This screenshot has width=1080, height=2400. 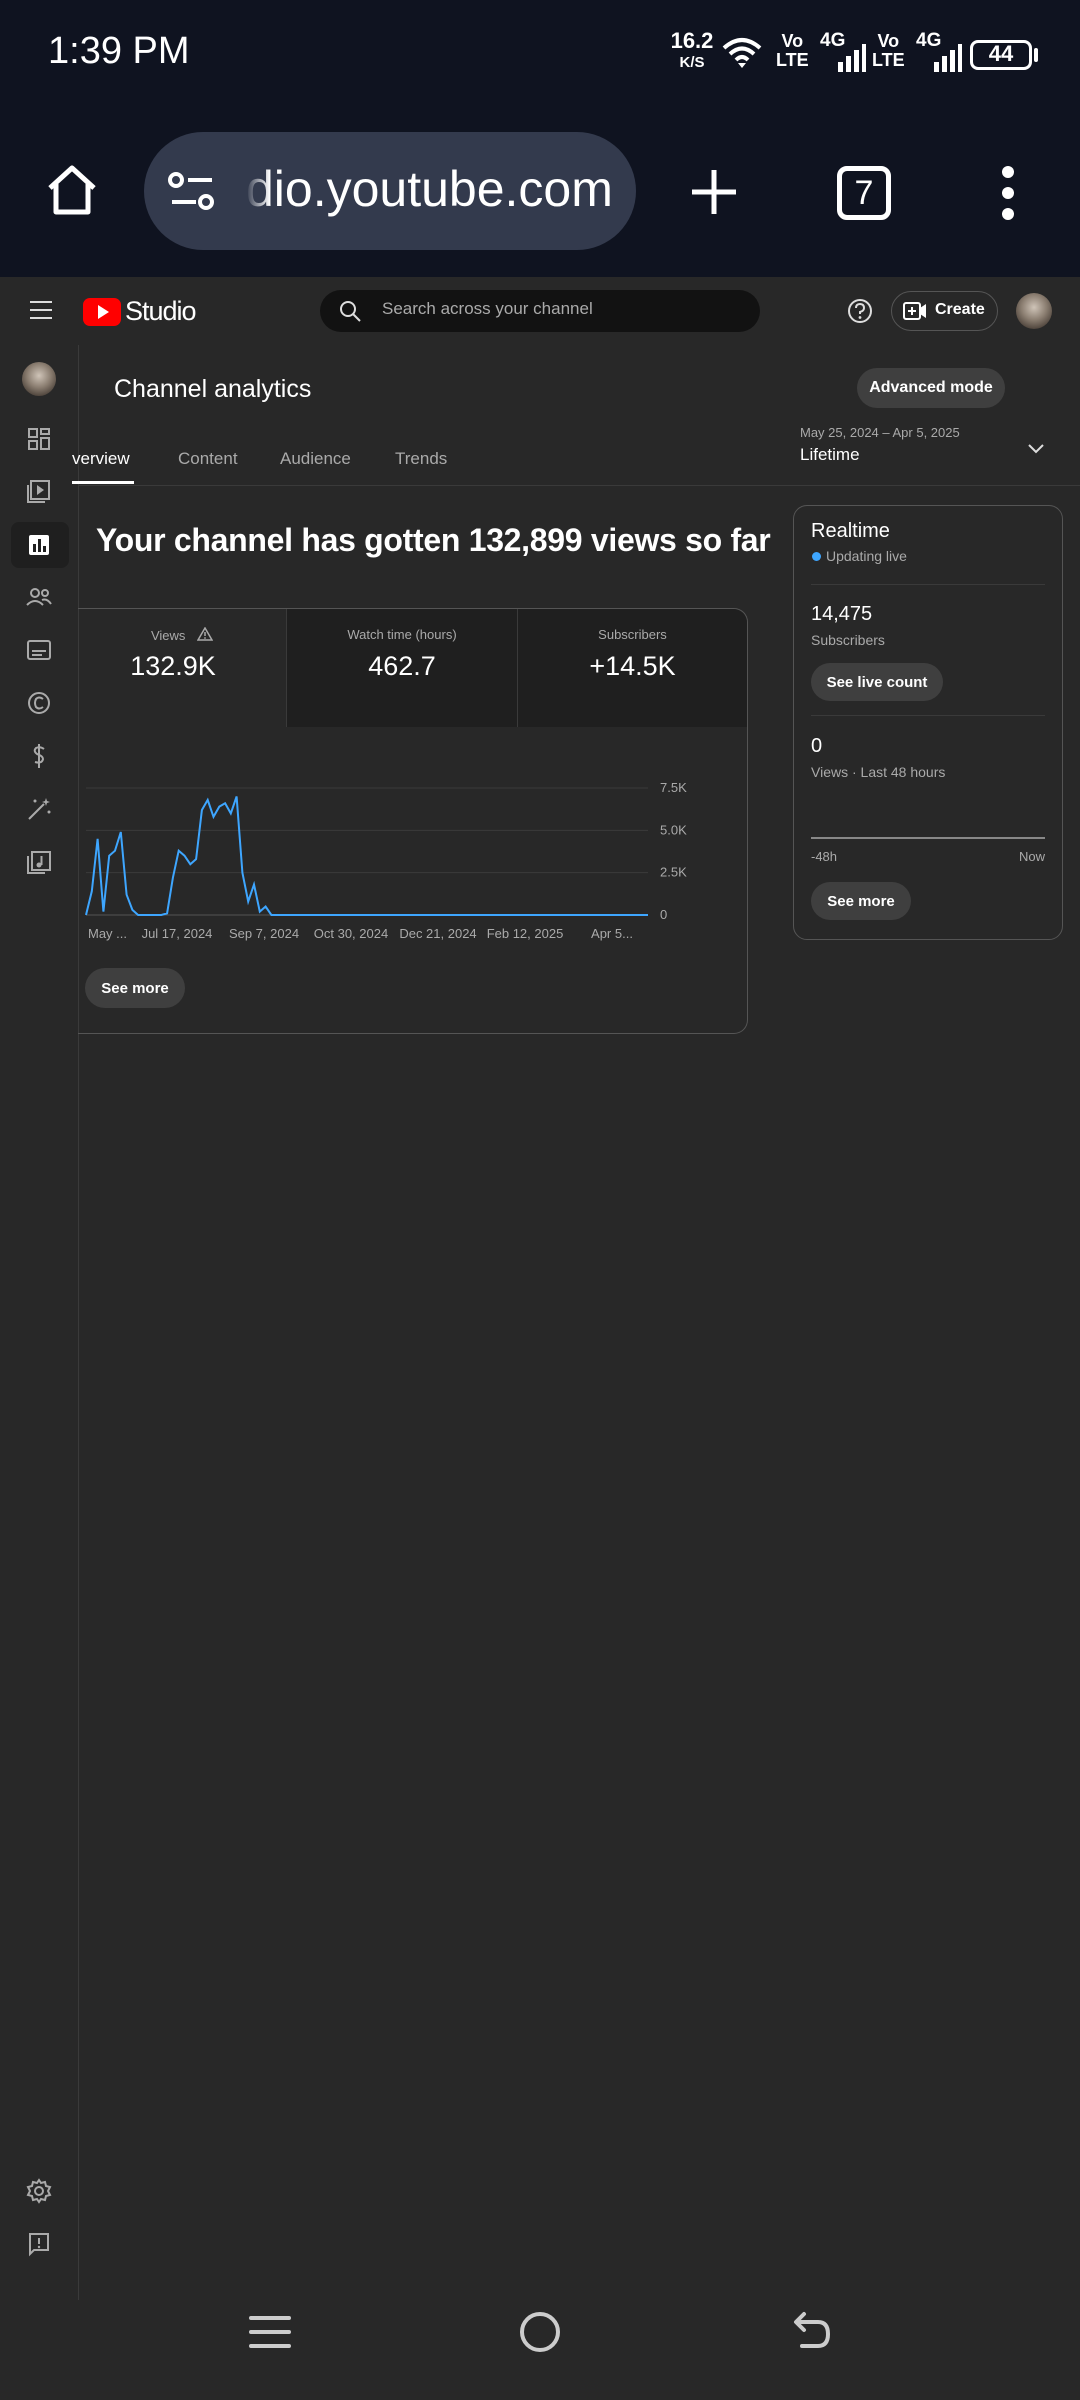 I want to click on help-icon, so click(x=860, y=311).